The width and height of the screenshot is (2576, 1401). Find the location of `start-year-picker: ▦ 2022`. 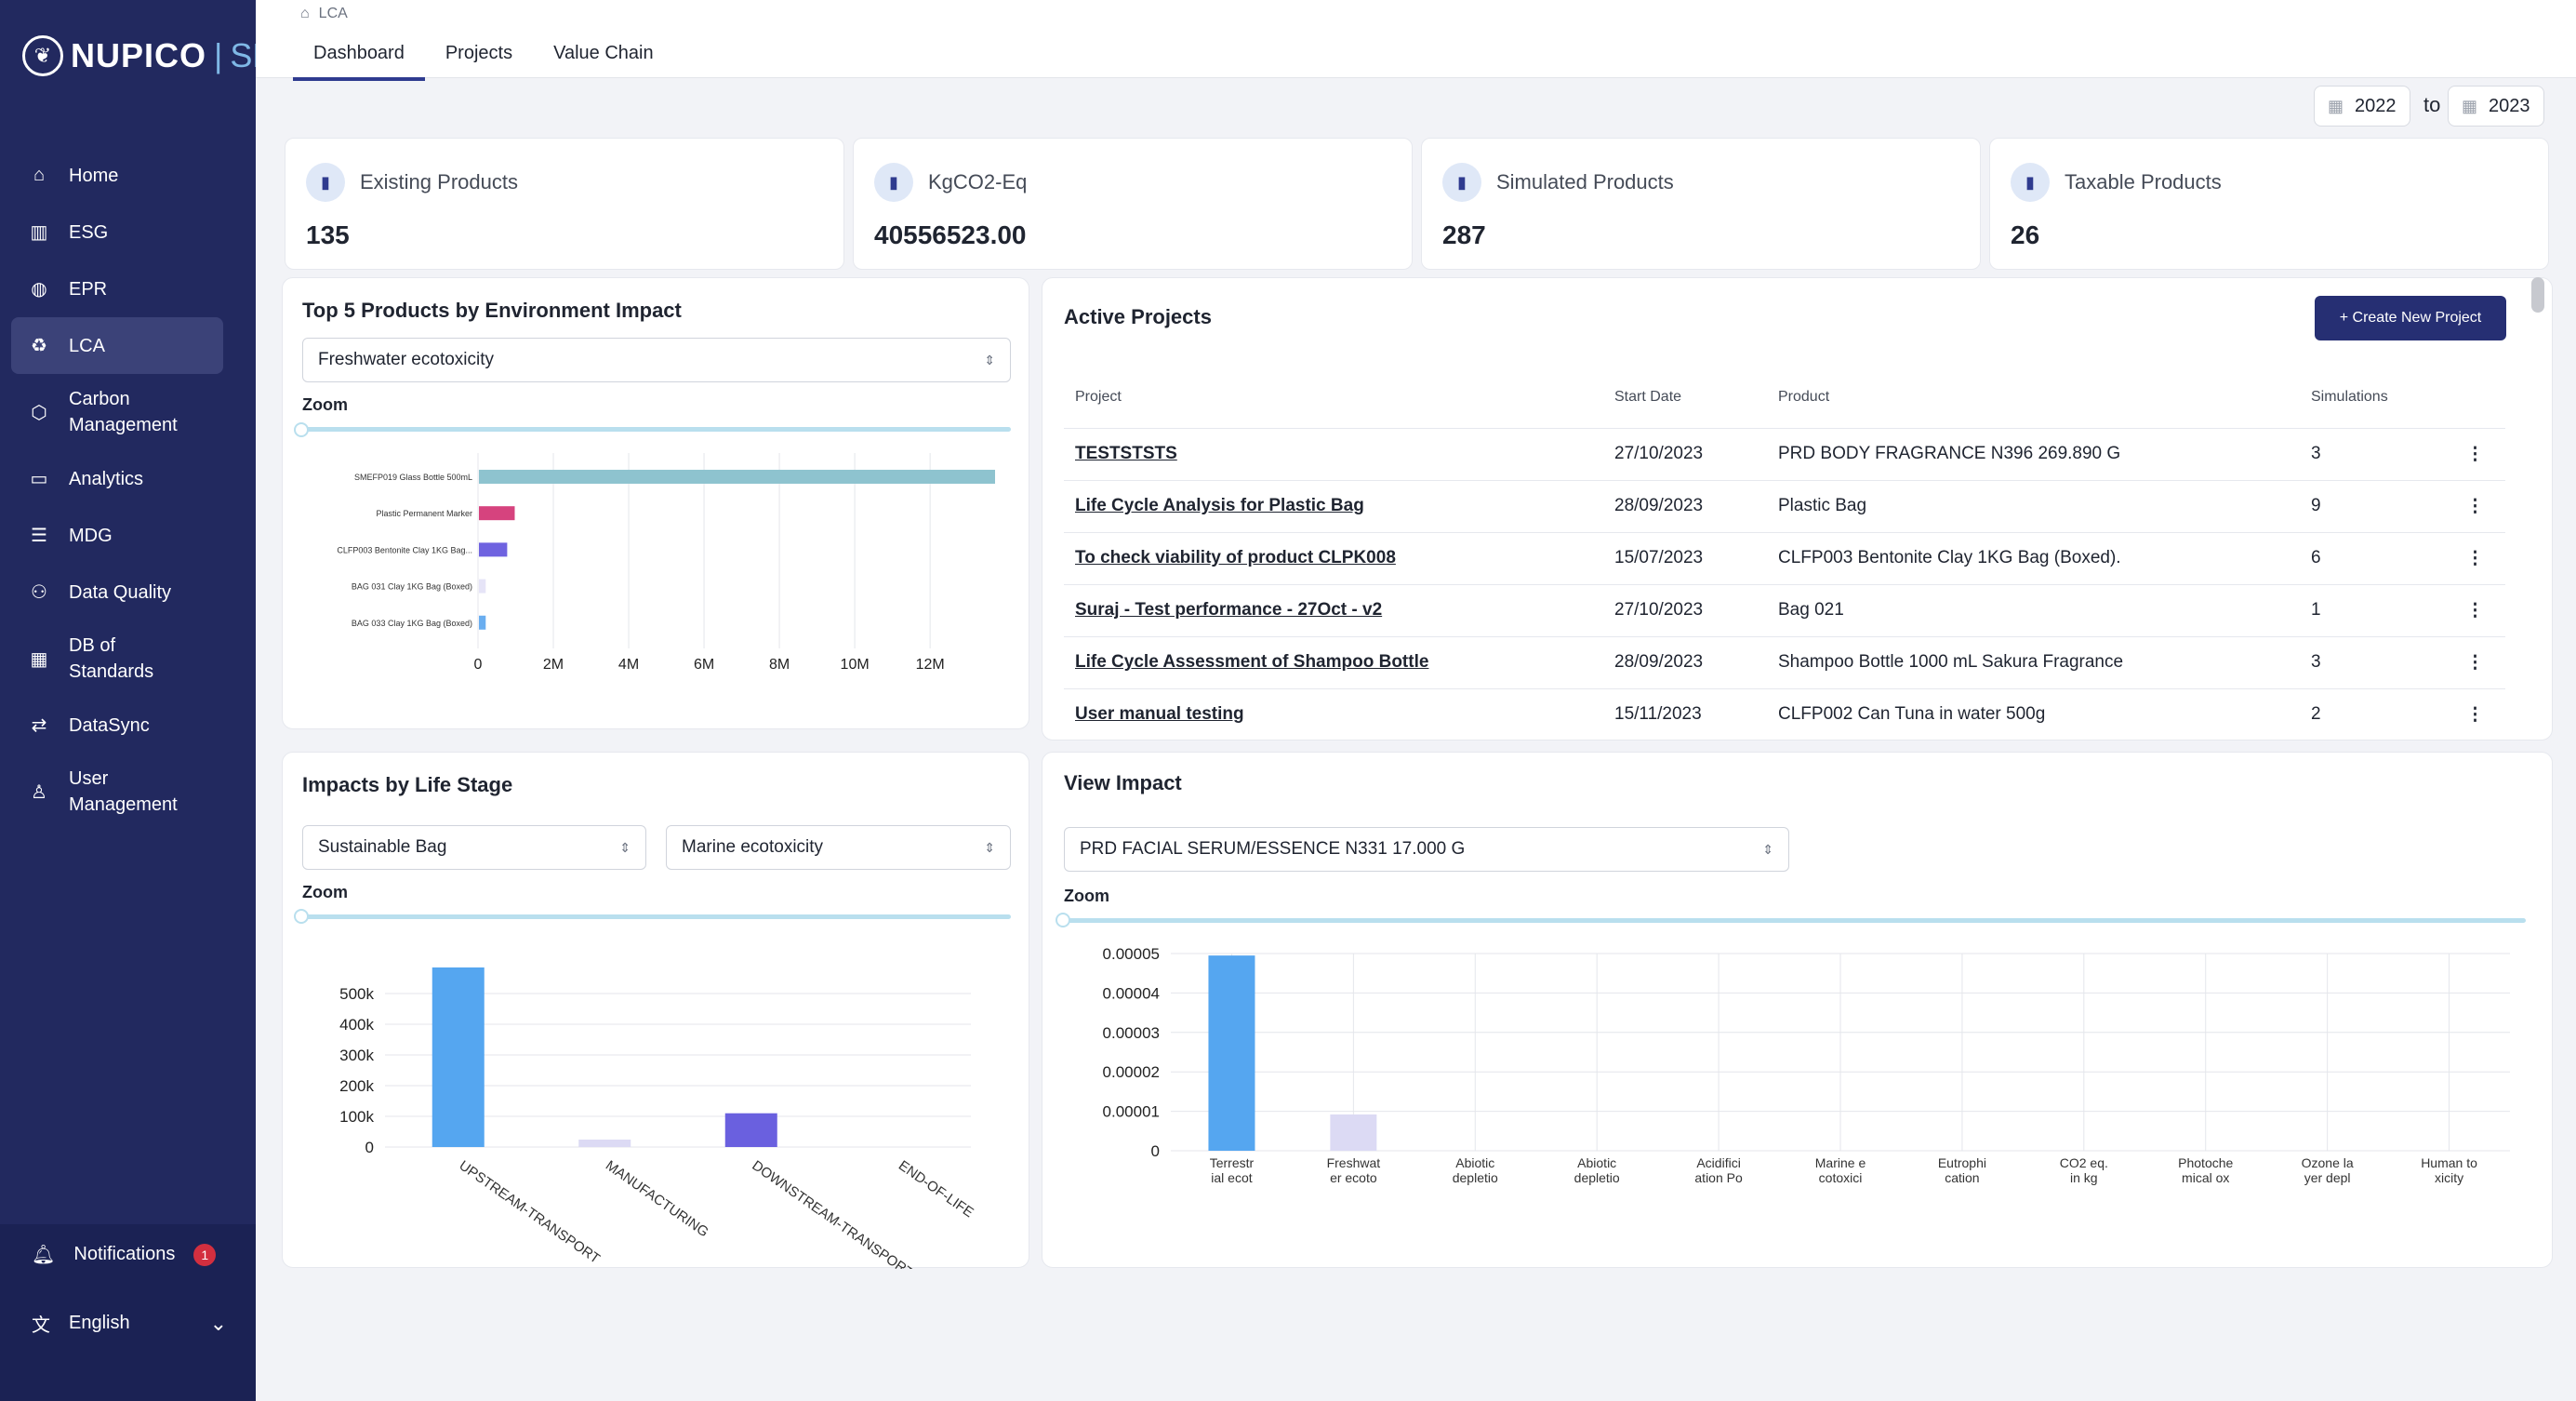

start-year-picker: ▦ 2022 is located at coordinates (2362, 106).